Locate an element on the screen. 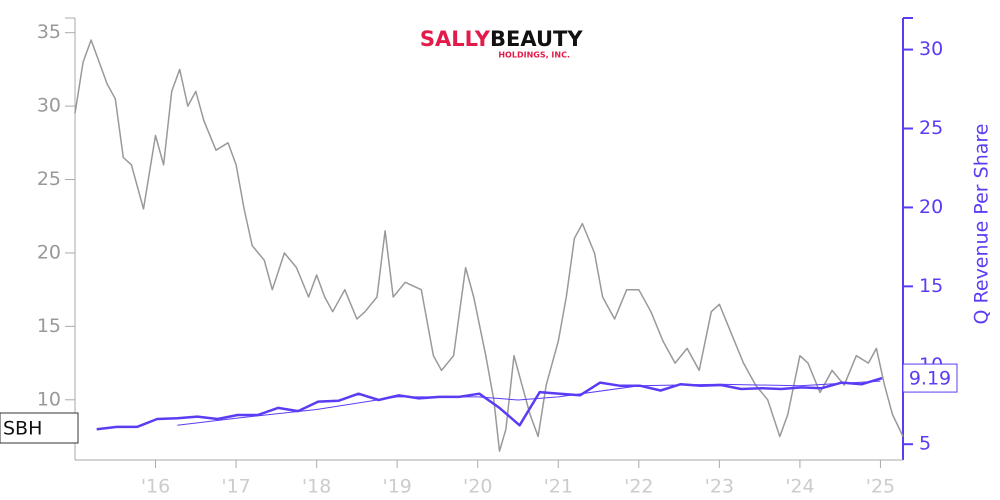 The height and width of the screenshot is (500, 1000). y2-tick-label: 30 is located at coordinates (931, 49).